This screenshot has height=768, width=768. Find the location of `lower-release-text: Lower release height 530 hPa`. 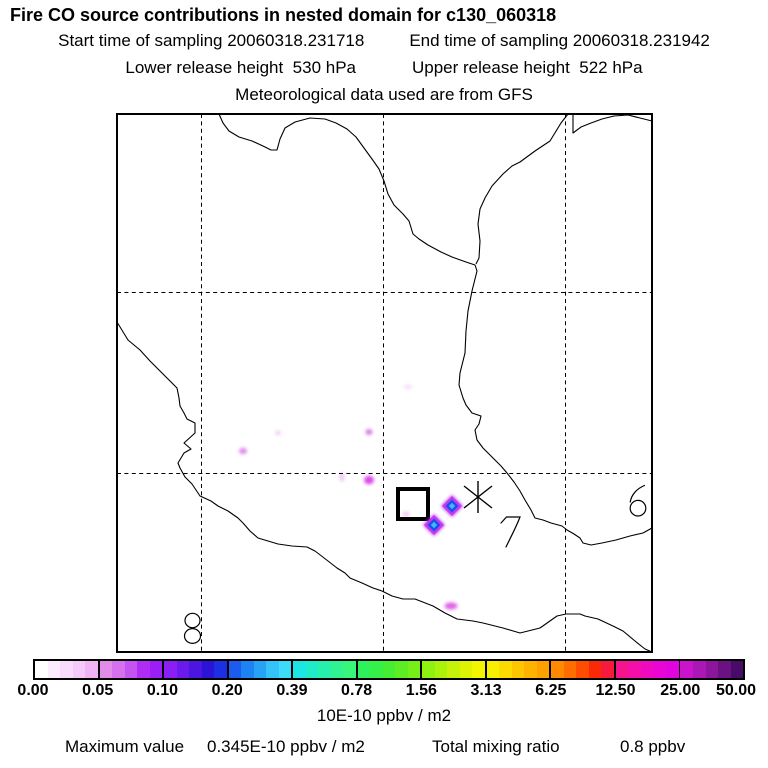

lower-release-text: Lower release height 530 hPa is located at coordinates (240, 67).